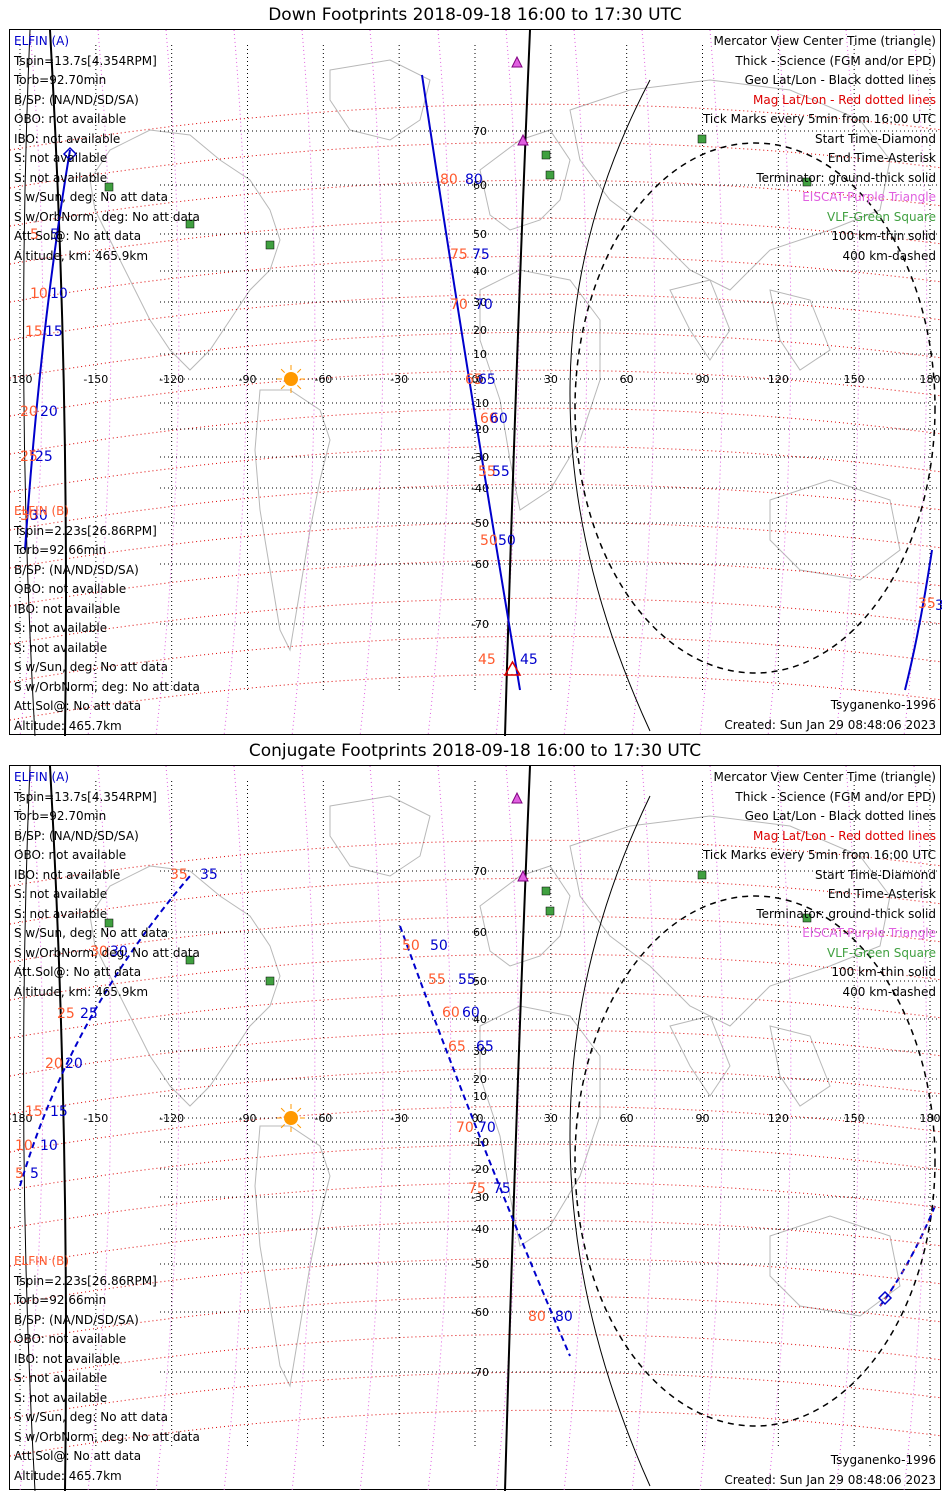  Describe the element at coordinates (480, 1079) in the screenshot. I see `lat-label: 20` at that location.